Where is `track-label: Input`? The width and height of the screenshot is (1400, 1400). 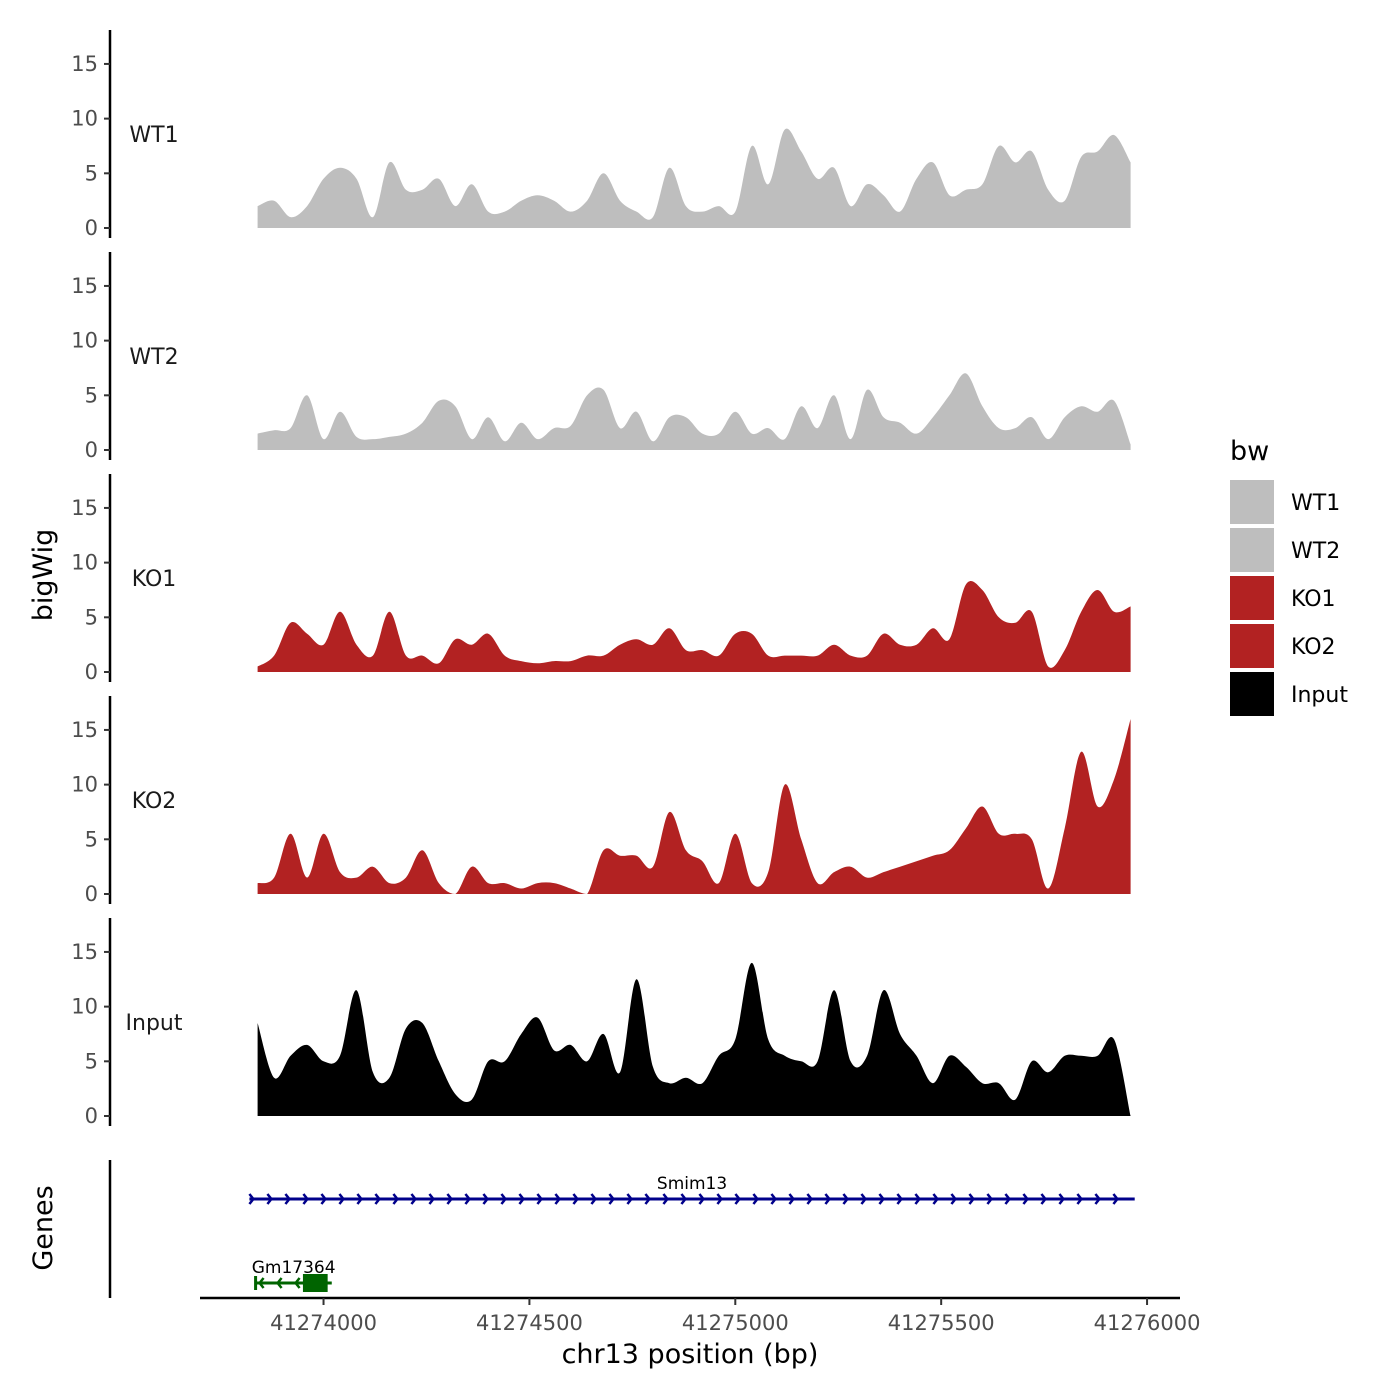 track-label: Input is located at coordinates (154, 1023).